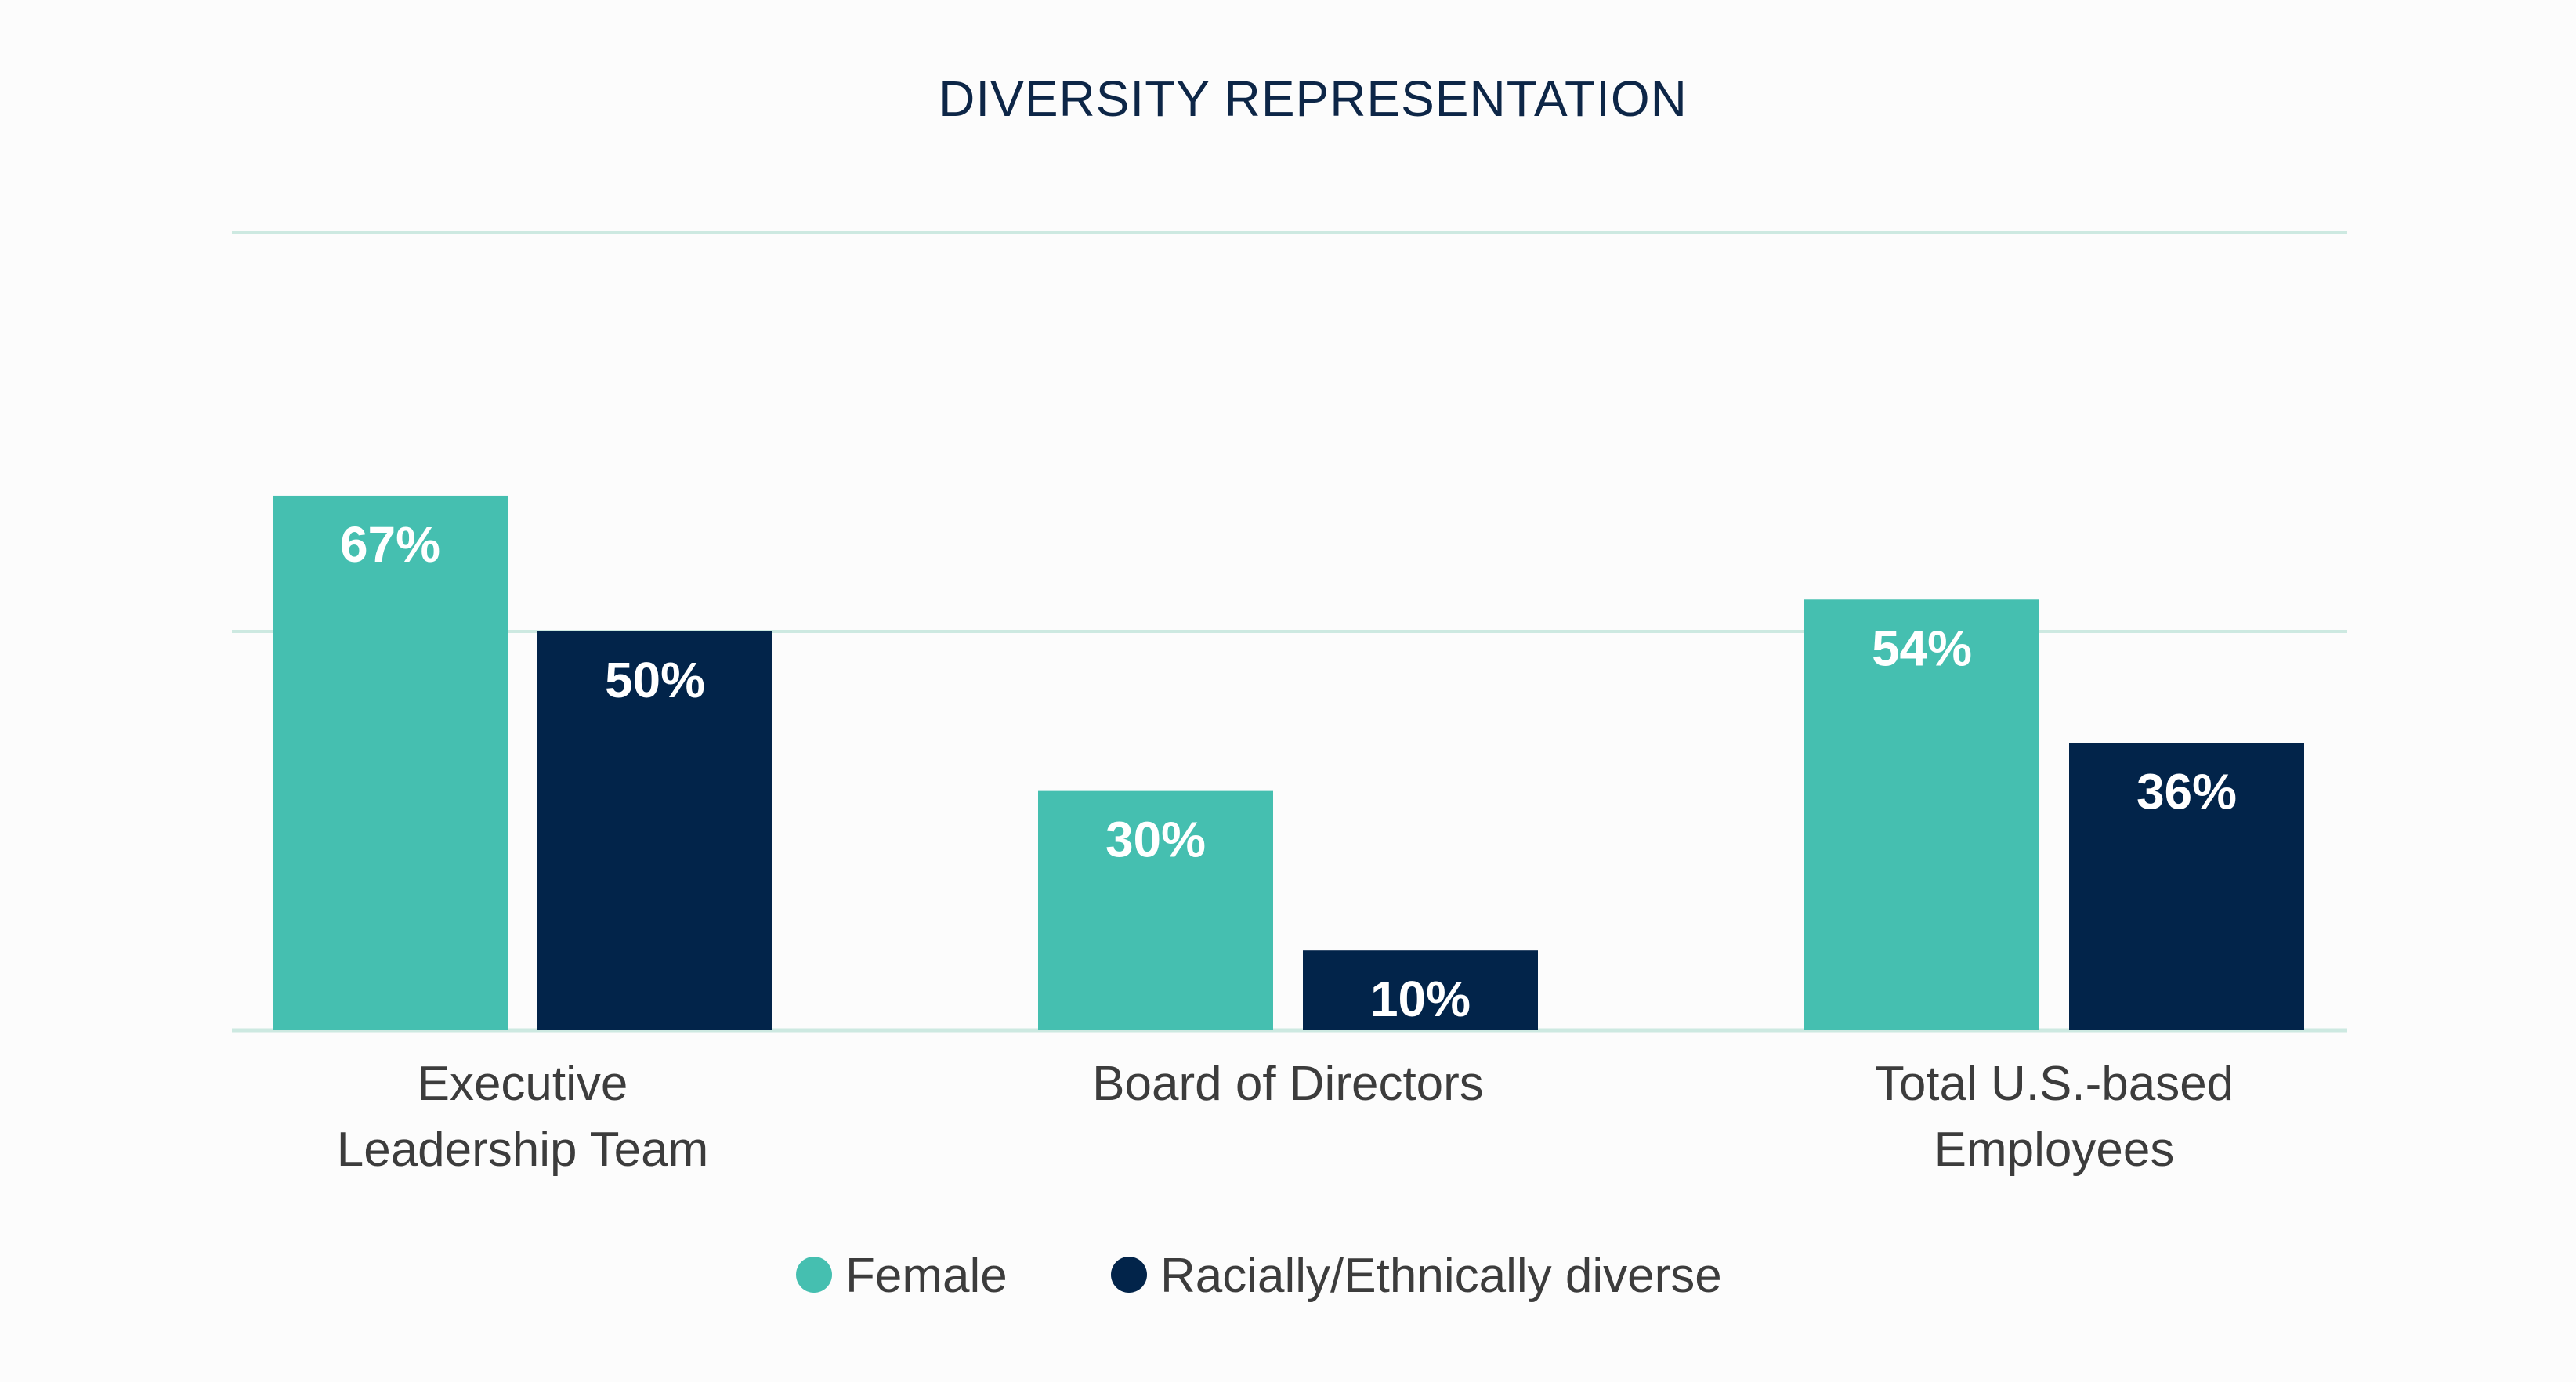 The width and height of the screenshot is (2576, 1382). Describe the element at coordinates (390, 544) in the screenshot. I see `bar-value-label: 67%` at that location.